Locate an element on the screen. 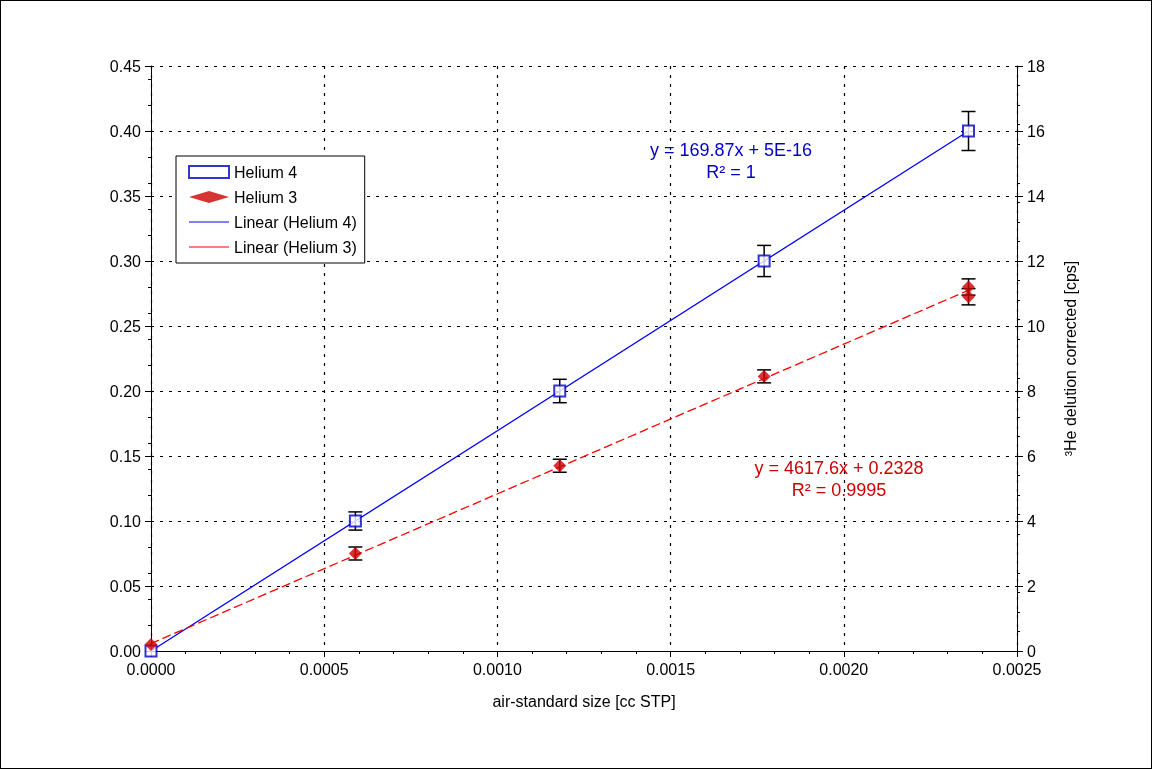 The image size is (1152, 769). y2-tick-label: 14 is located at coordinates (1036, 196).